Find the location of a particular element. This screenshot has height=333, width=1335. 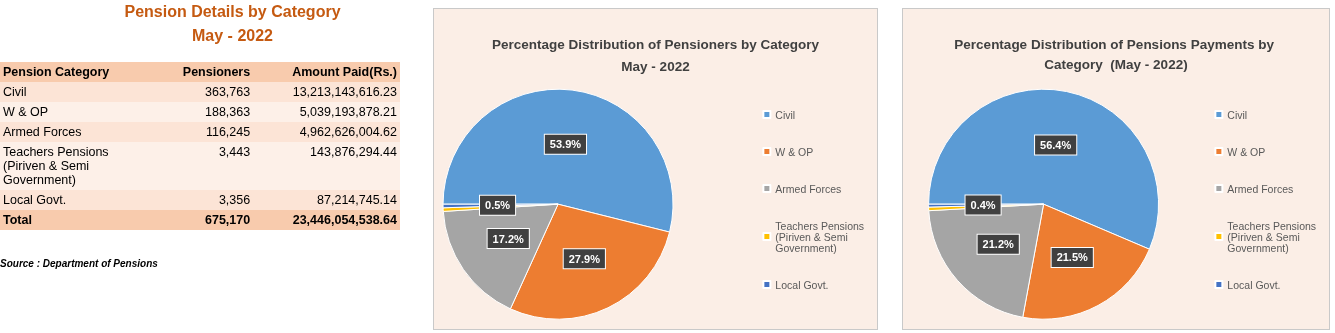

data-label: 53.9% is located at coordinates (565, 144).